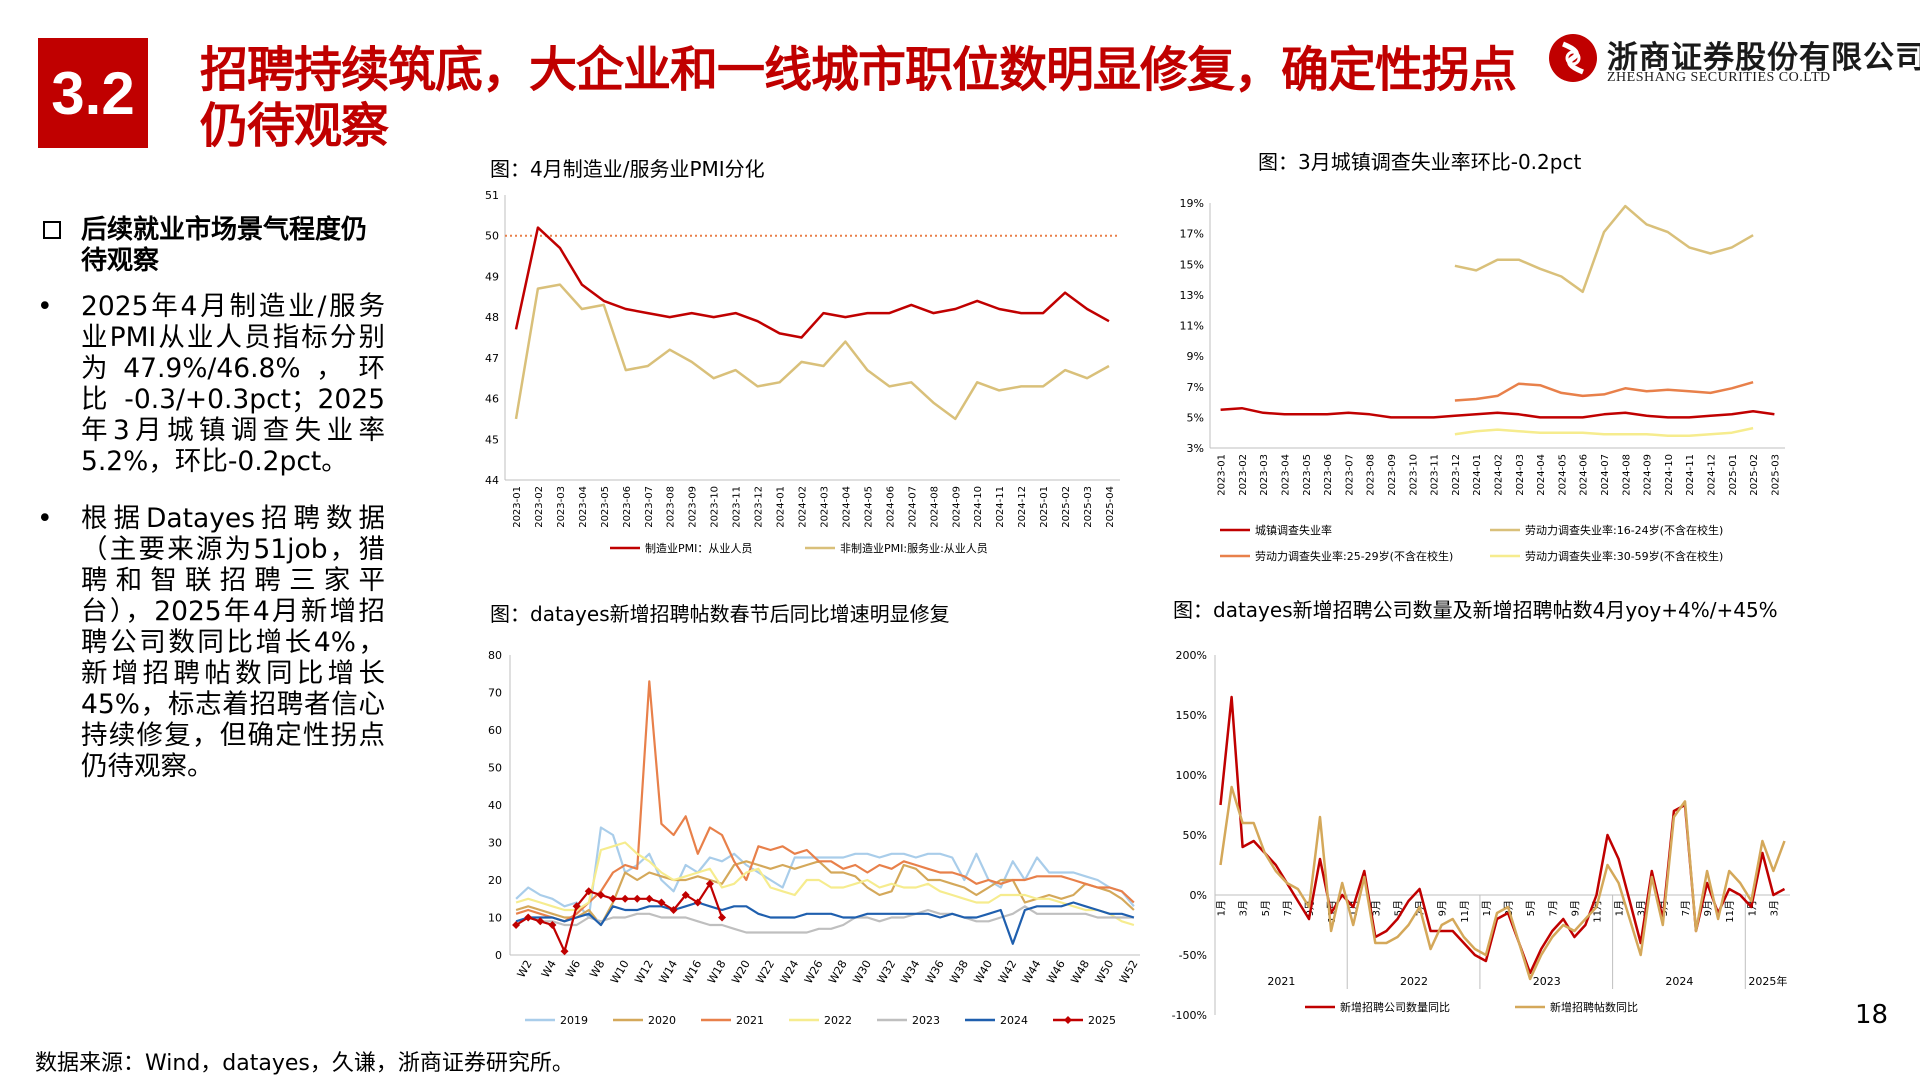  What do you see at coordinates (1102, 1020) in the screenshot?
I see `legend-label: 2025` at bounding box center [1102, 1020].